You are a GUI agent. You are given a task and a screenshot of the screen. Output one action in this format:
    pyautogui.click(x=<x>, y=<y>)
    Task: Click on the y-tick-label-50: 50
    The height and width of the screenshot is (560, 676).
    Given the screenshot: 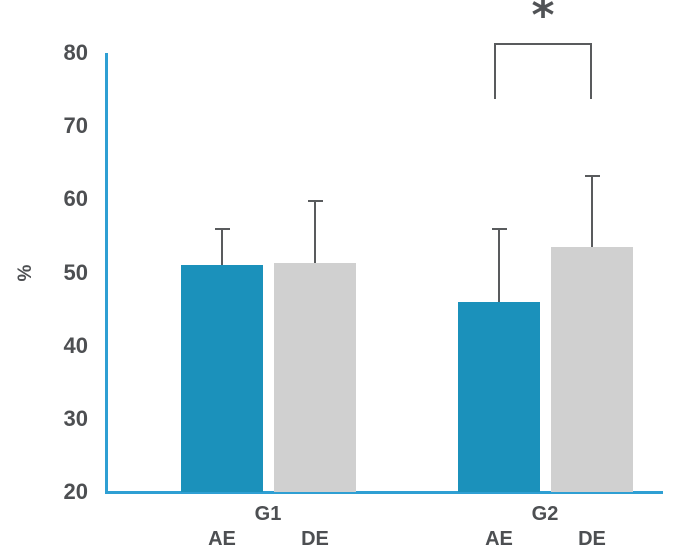 What is the action you would take?
    pyautogui.click(x=75, y=272)
    